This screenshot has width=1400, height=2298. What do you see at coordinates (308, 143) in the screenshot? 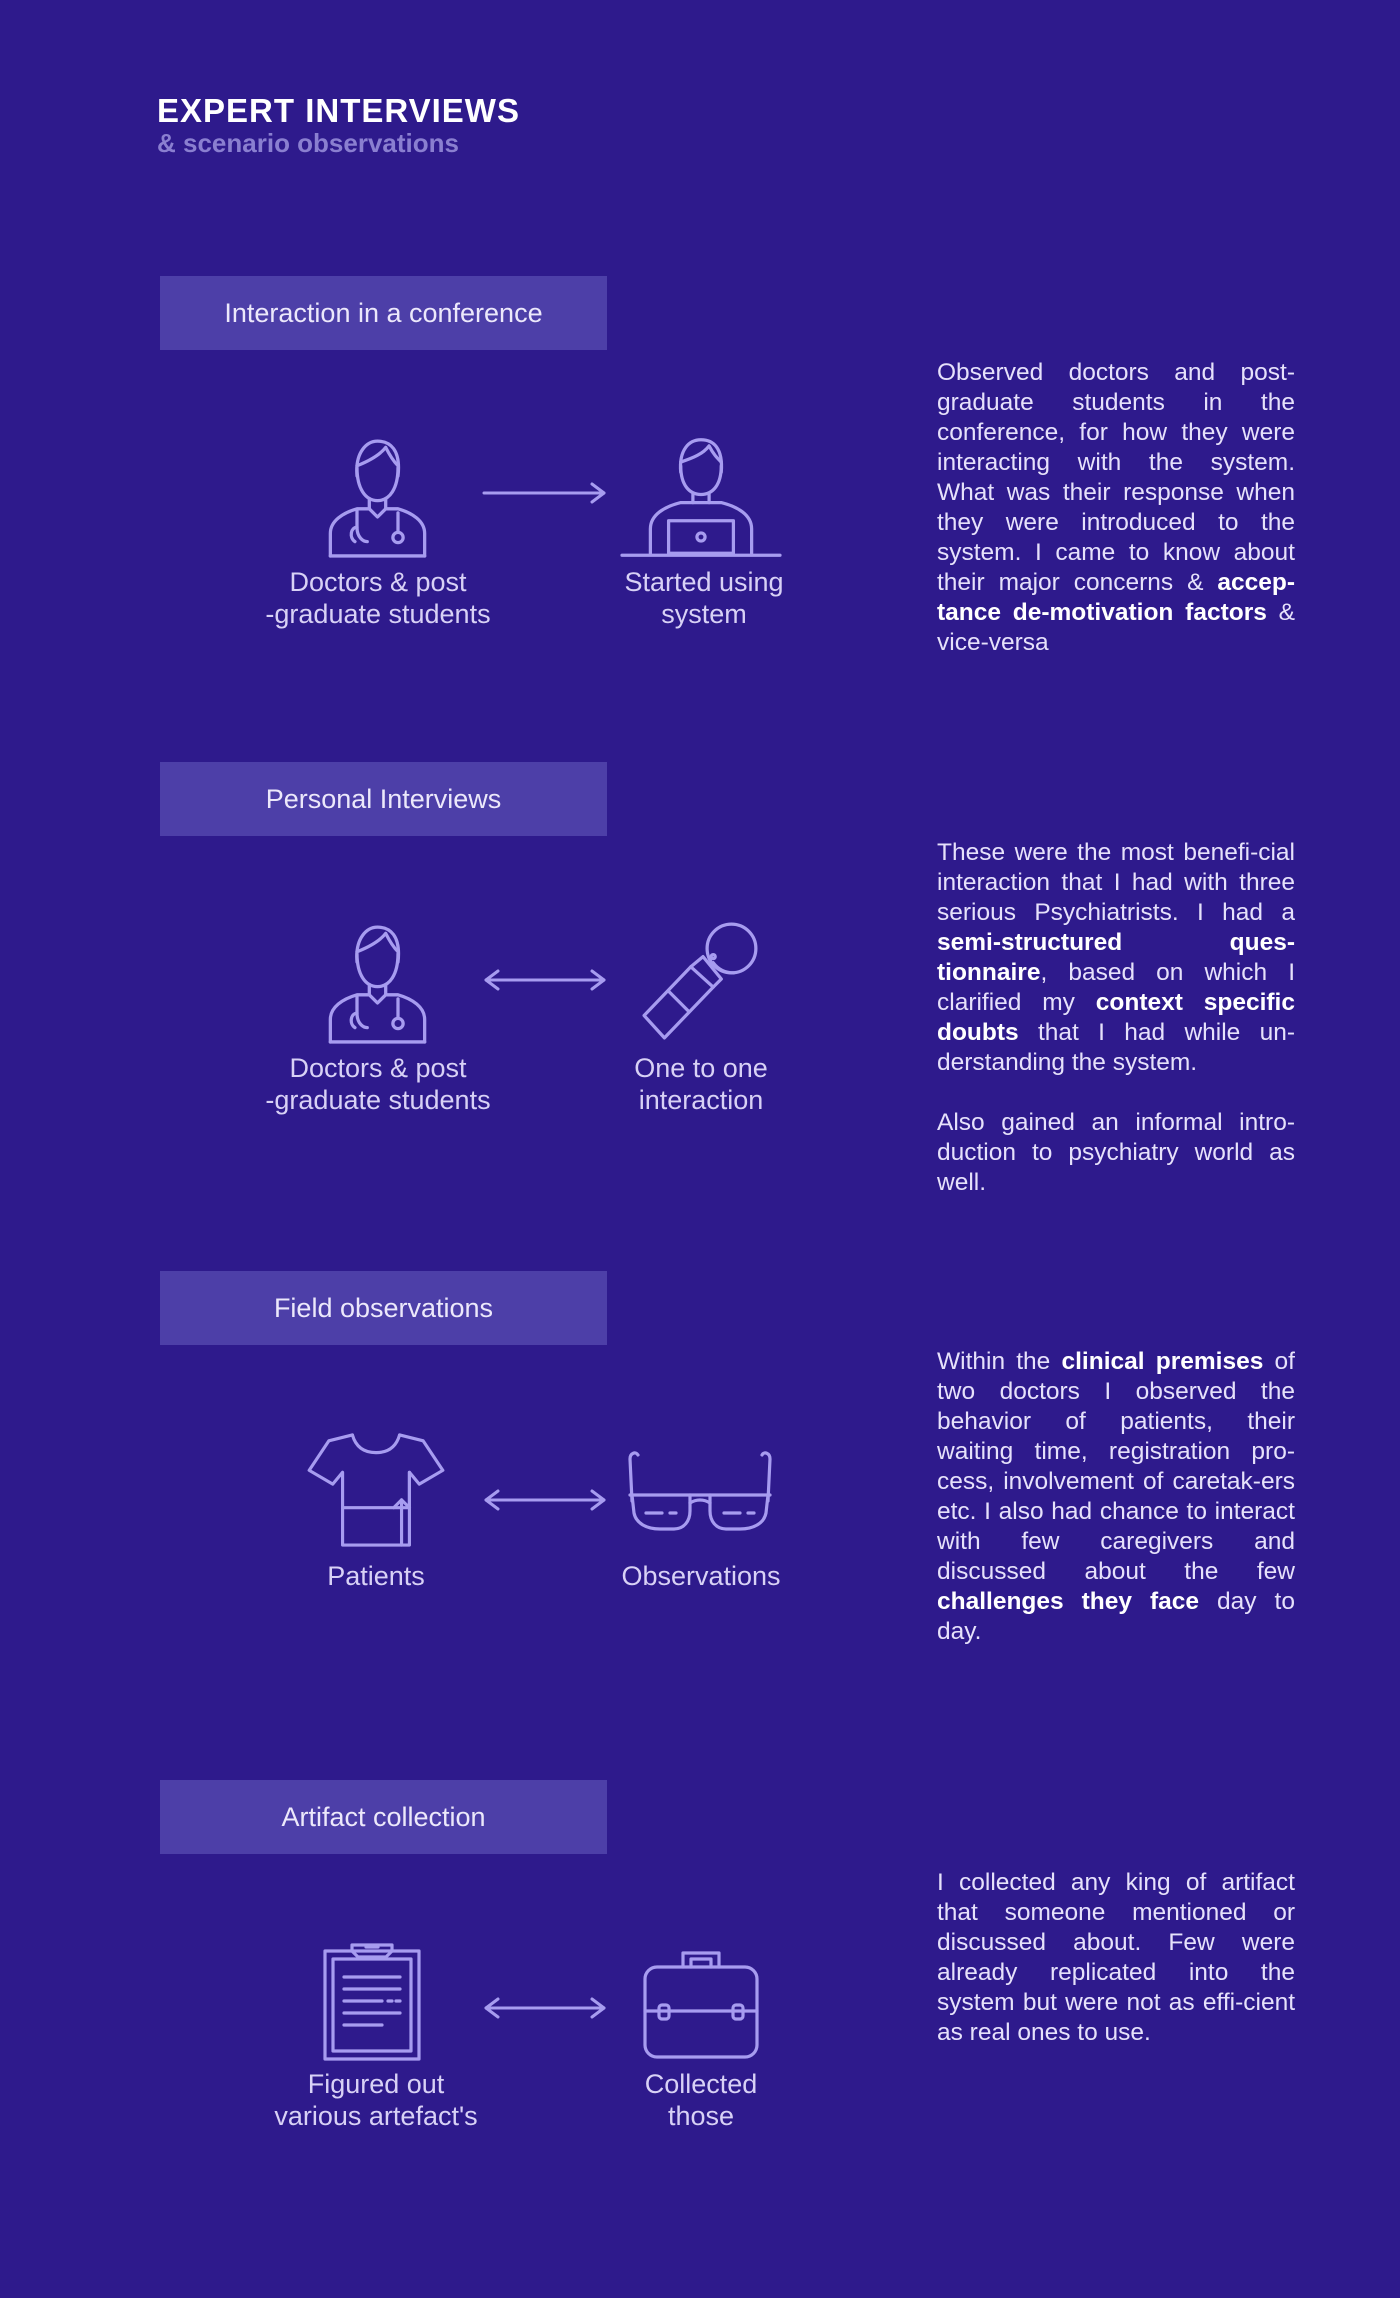
I see `page-subtitle: & scenario observations` at bounding box center [308, 143].